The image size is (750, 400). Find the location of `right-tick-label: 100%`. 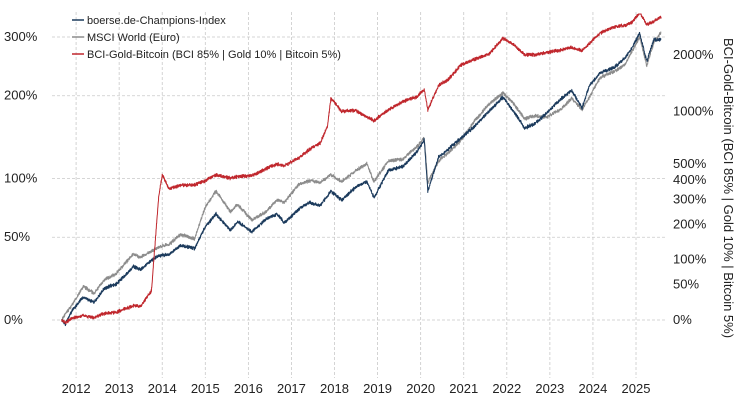

right-tick-label: 100% is located at coordinates (690, 259).